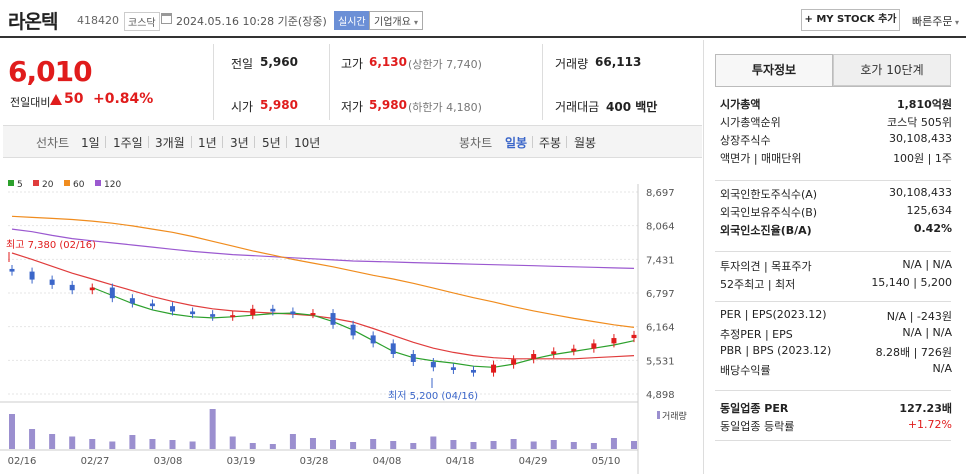 This screenshot has height=474, width=966. Describe the element at coordinates (279, 105) in the screenshot. I see `open-value: 5,980` at that location.